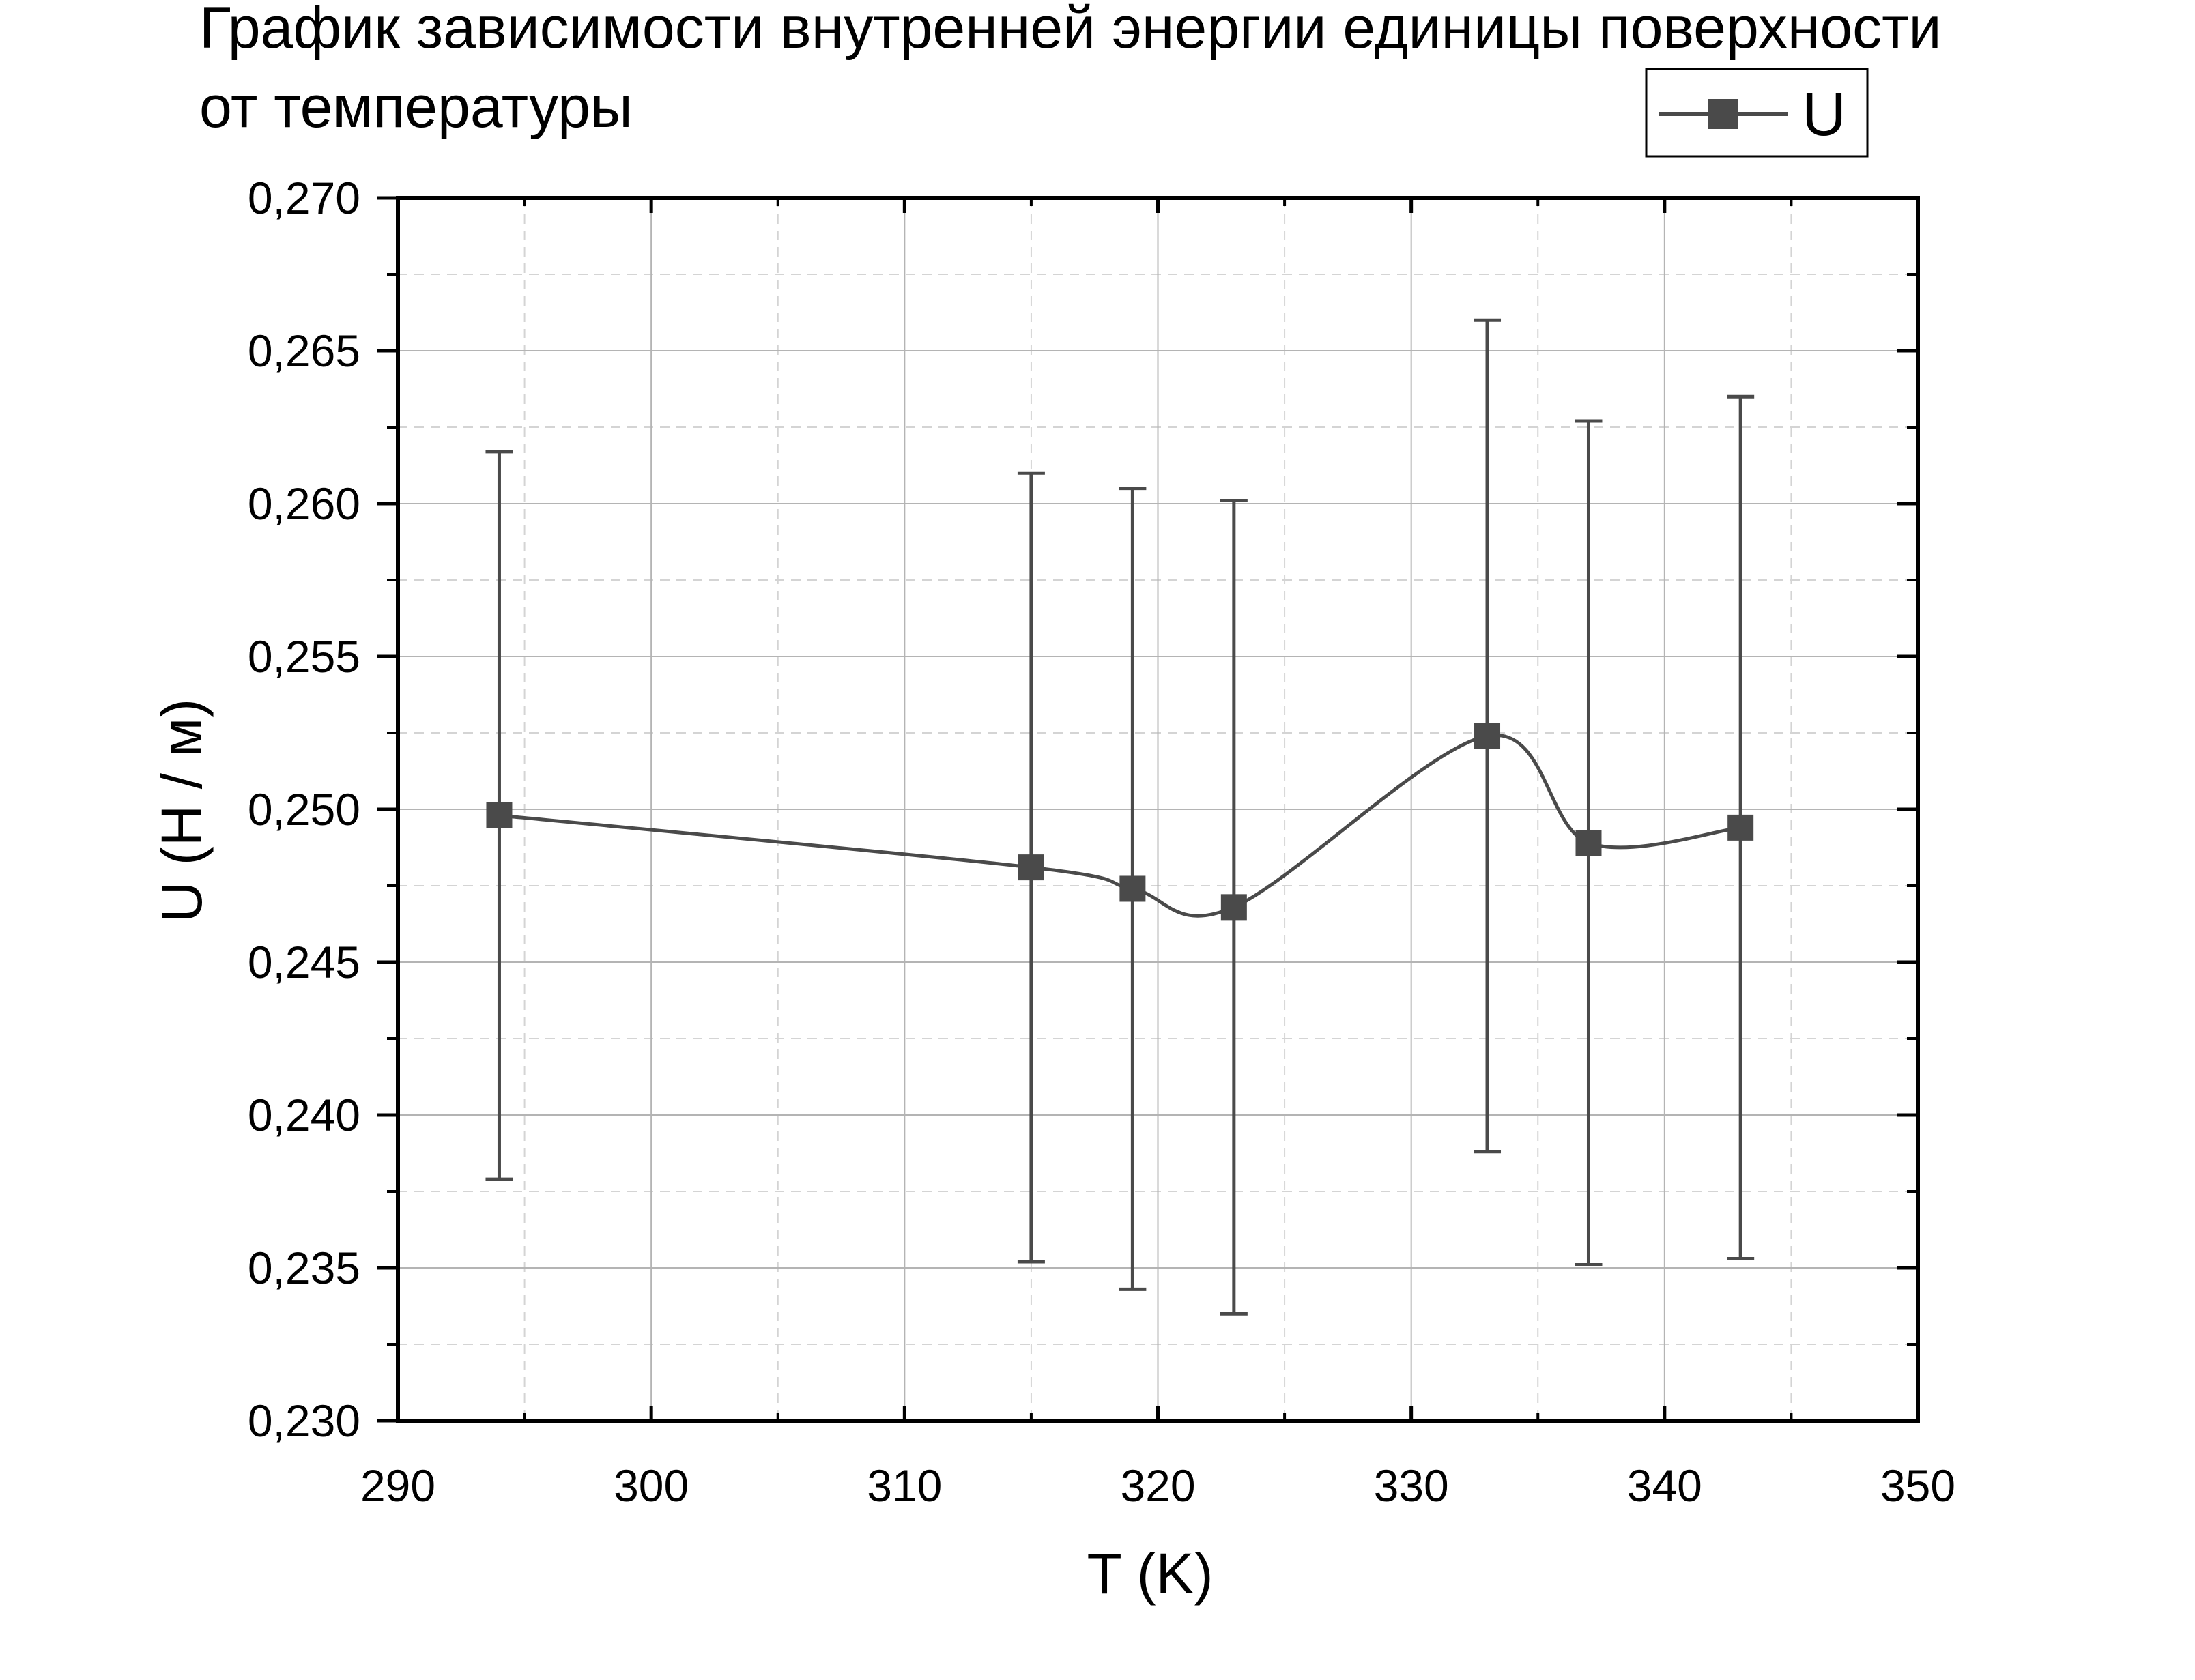  Describe the element at coordinates (1723, 114) in the screenshot. I see `legend-marker-sample` at that location.